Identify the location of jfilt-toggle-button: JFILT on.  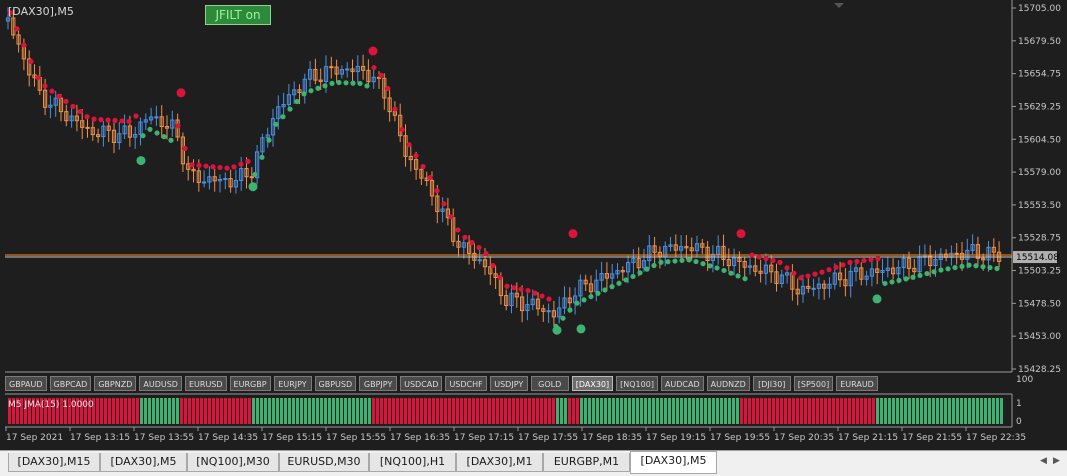
(238, 15).